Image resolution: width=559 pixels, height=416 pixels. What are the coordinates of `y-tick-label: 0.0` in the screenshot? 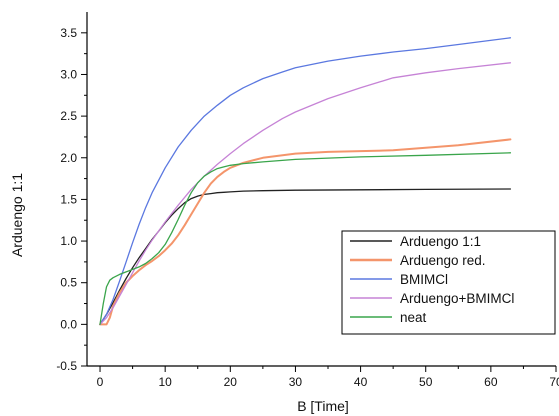 It's located at (68, 324).